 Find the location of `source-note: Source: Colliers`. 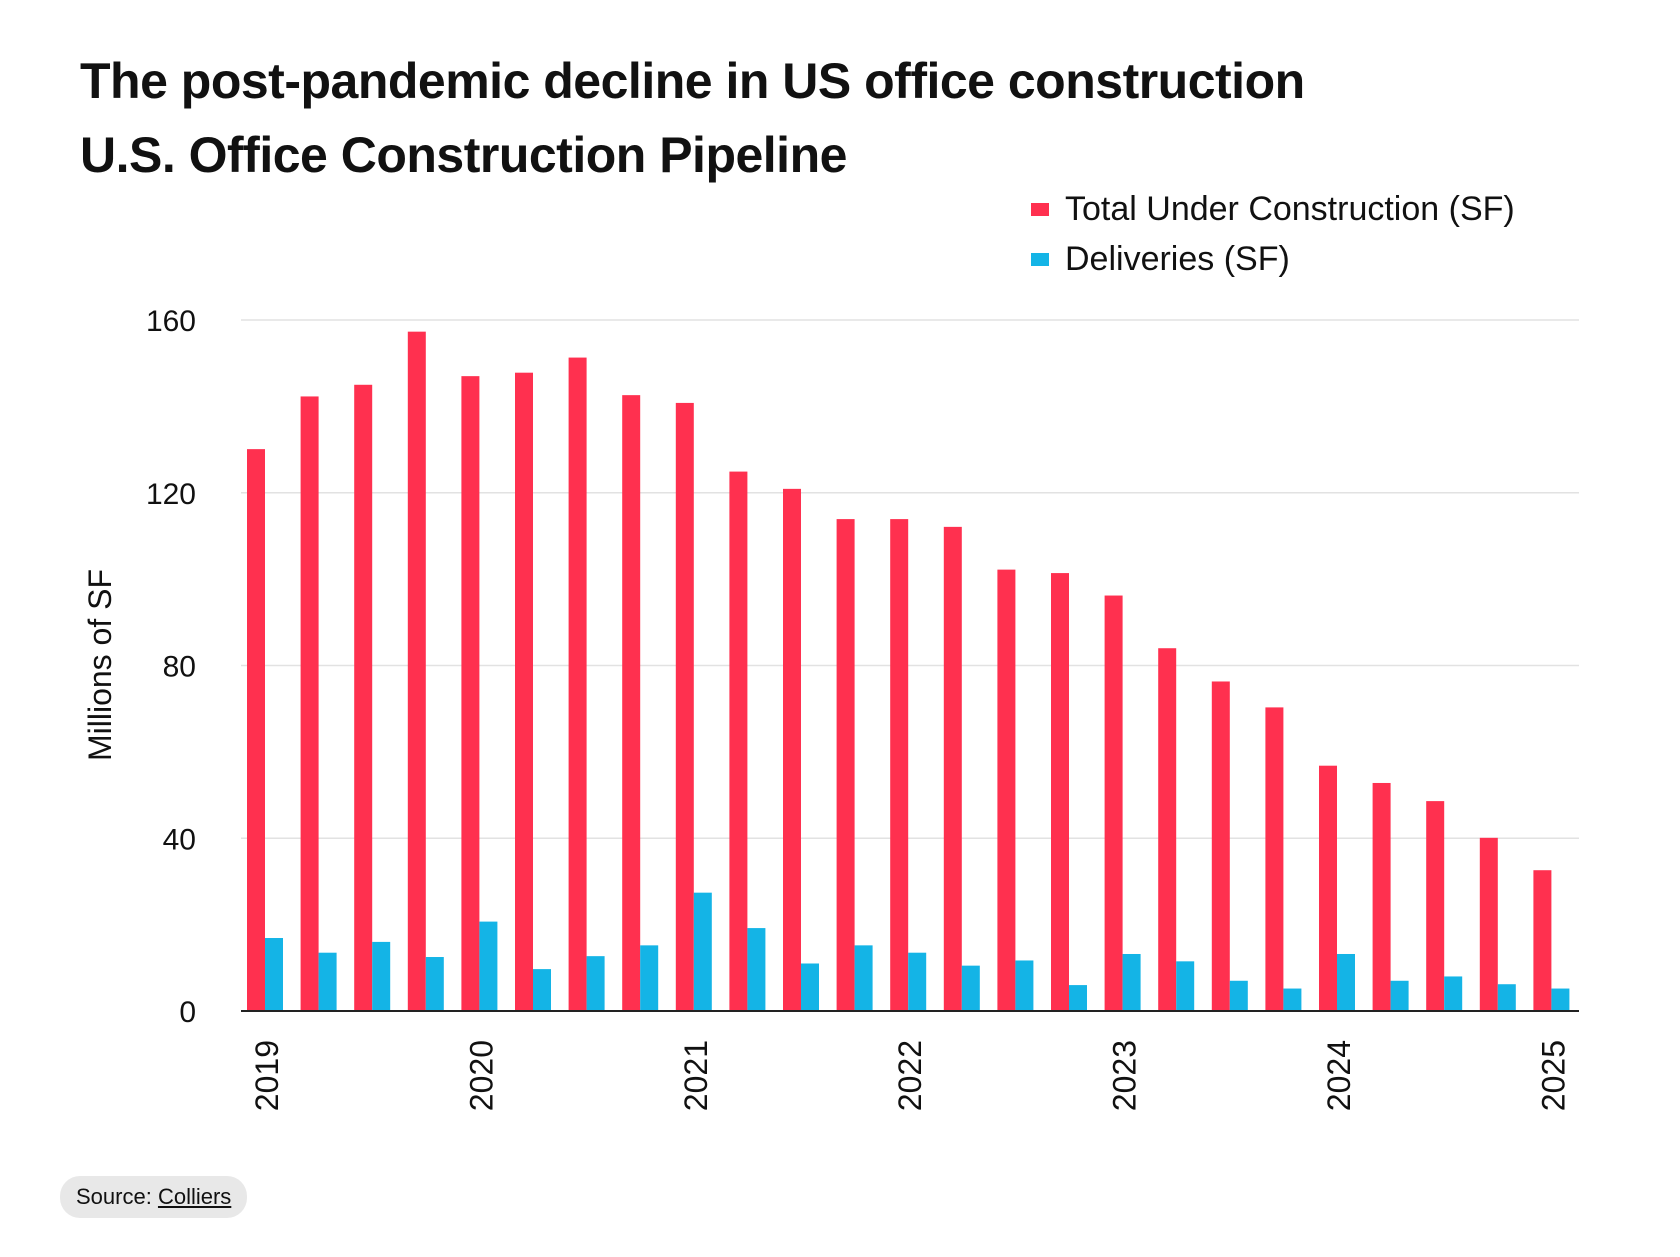

source-note: Source: Colliers is located at coordinates (154, 1197).